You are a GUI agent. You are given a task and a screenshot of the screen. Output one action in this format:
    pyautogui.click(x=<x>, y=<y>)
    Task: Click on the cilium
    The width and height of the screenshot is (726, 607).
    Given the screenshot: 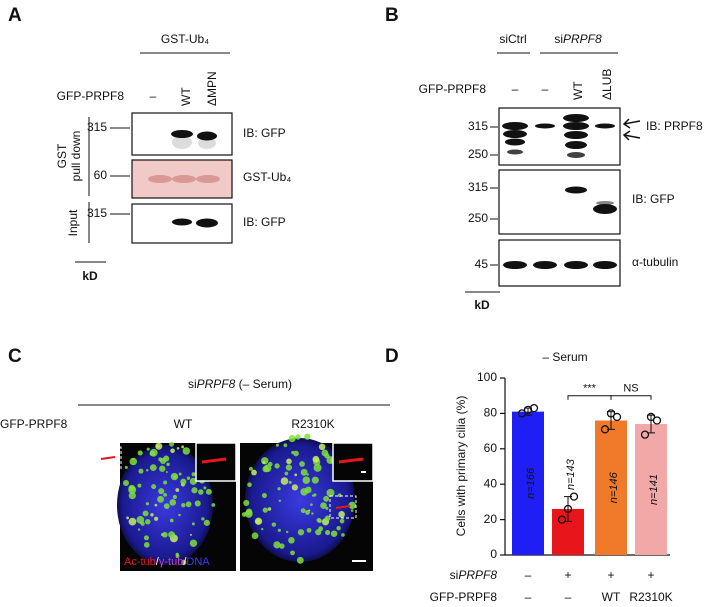 What is the action you would take?
    pyautogui.click(x=108, y=458)
    